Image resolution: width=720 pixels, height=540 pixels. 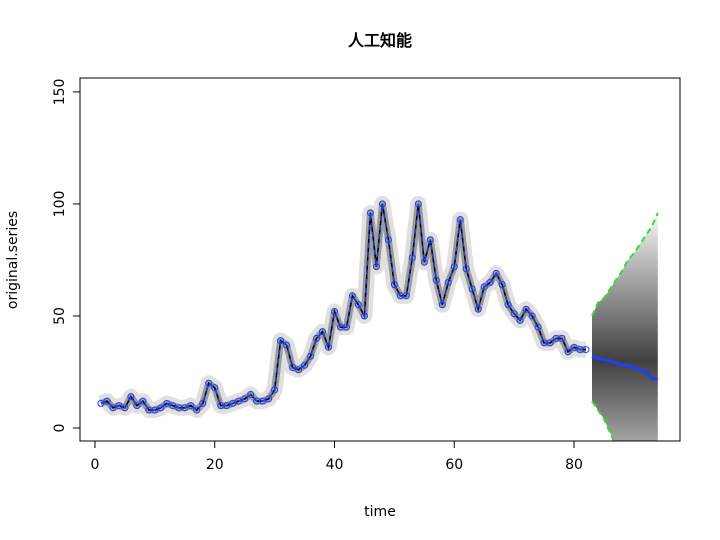 I want to click on x-tick-label: 40, so click(x=335, y=465).